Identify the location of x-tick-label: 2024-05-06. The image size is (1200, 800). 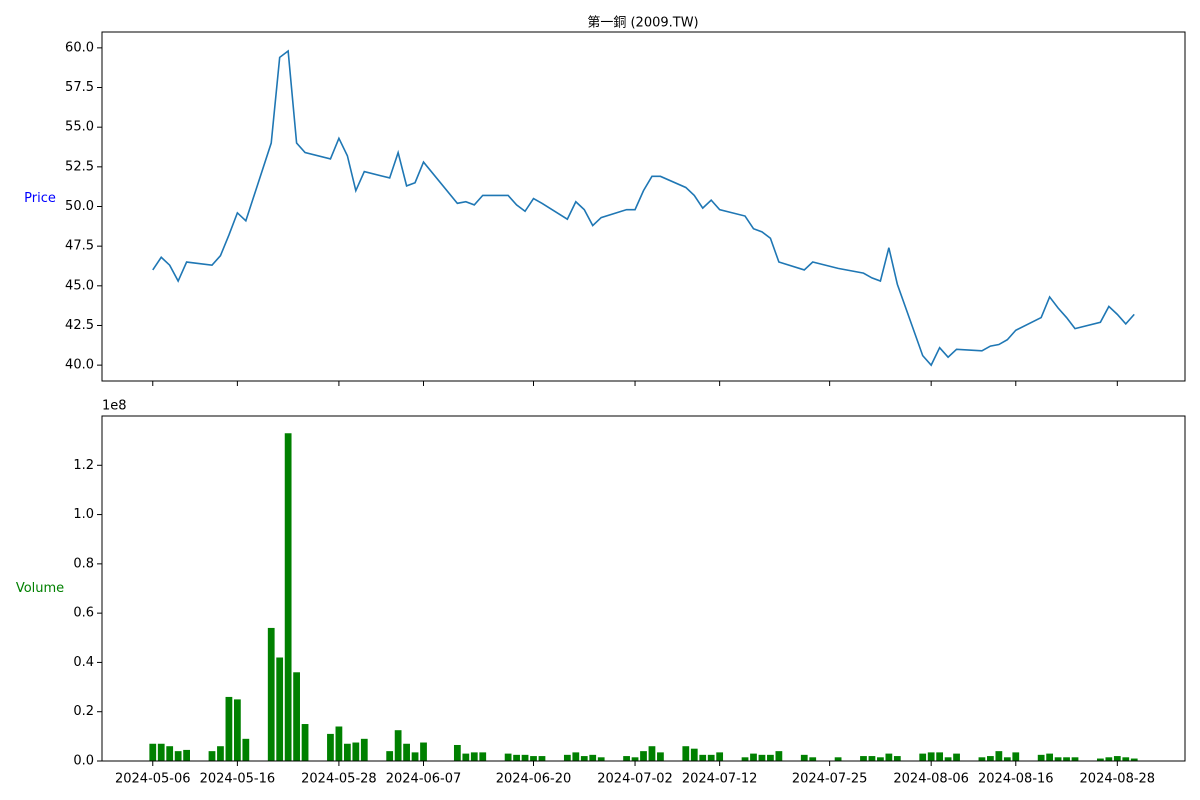
(153, 779).